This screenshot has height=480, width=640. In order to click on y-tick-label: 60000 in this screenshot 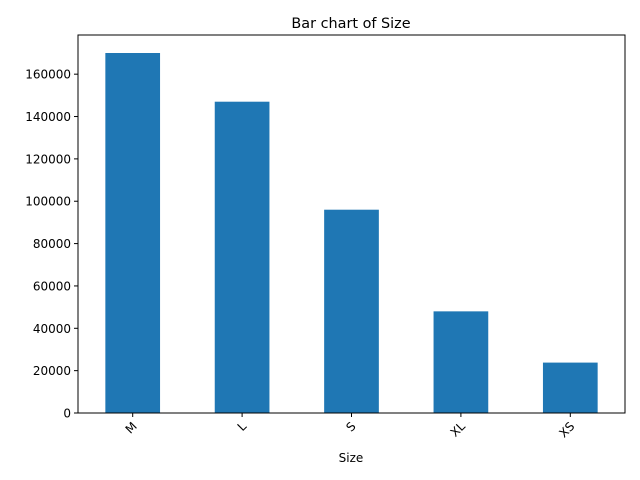, I will do `click(52, 286)`.